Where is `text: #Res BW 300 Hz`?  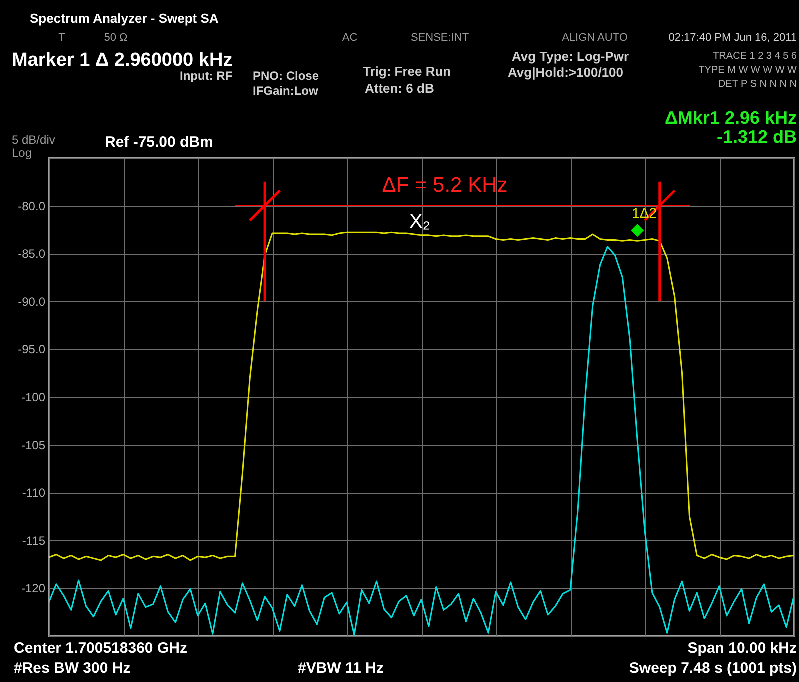 text: #Res BW 300 Hz is located at coordinates (72, 668).